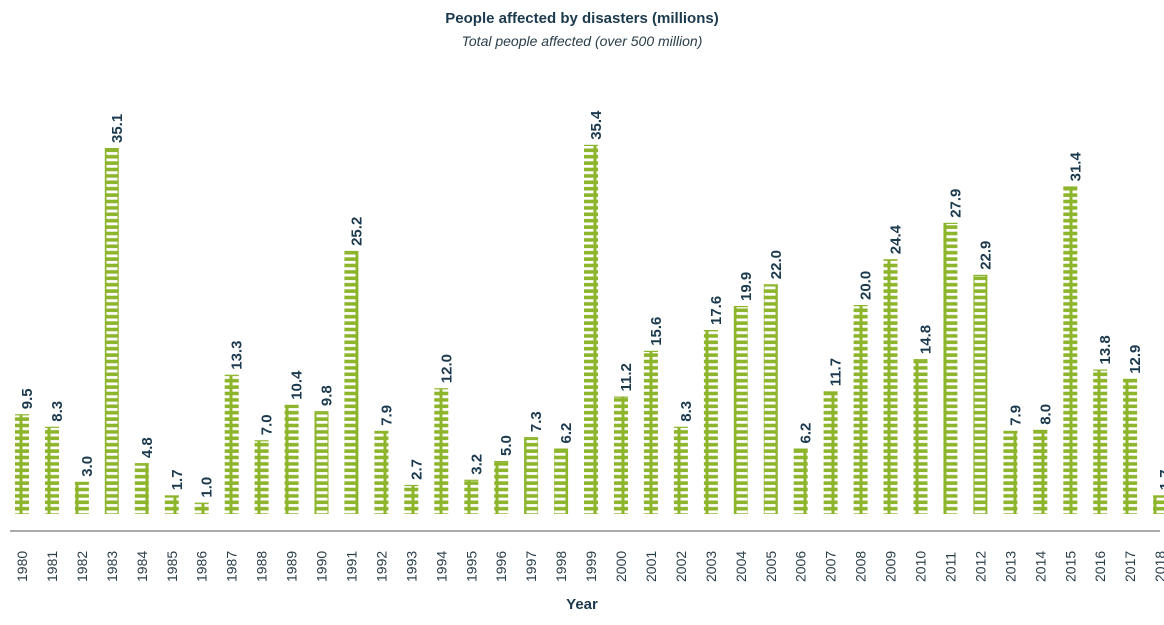 This screenshot has height=625, width=1164. What do you see at coordinates (896, 239) in the screenshot?
I see `value-label-2009: 24.4` at bounding box center [896, 239].